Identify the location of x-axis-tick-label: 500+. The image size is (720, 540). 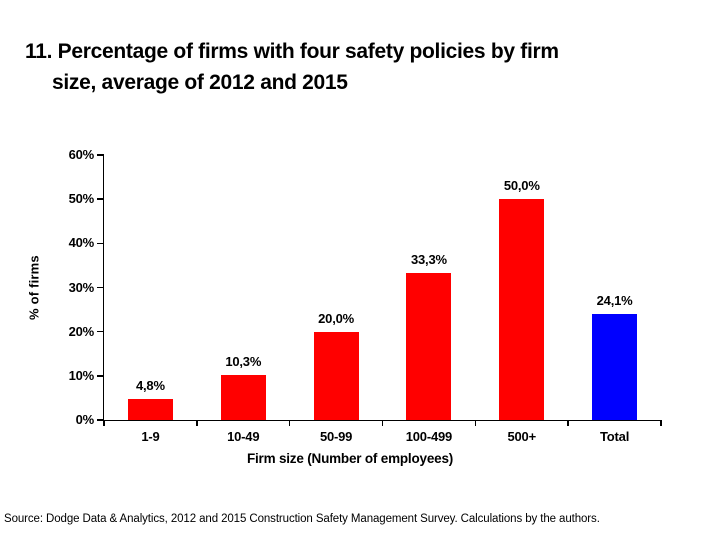
(522, 436).